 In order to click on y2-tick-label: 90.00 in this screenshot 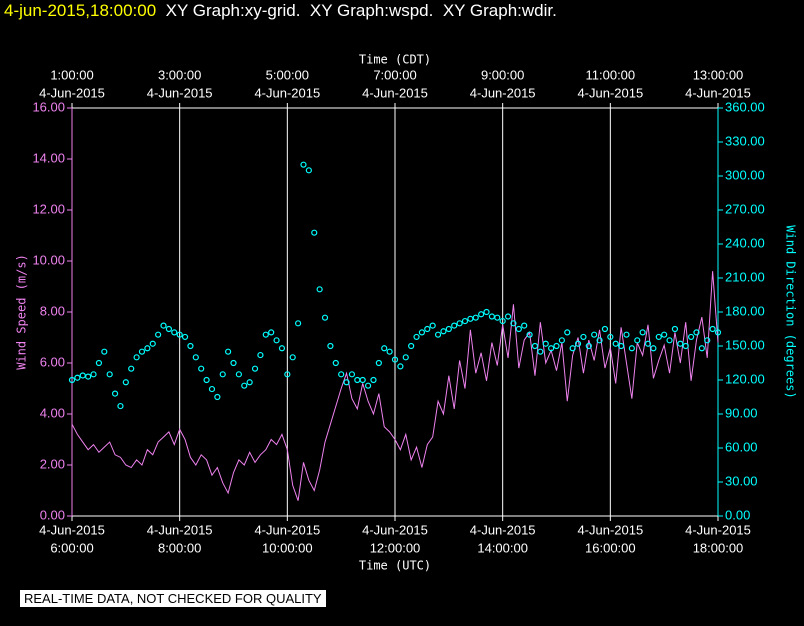, I will do `click(741, 412)`.